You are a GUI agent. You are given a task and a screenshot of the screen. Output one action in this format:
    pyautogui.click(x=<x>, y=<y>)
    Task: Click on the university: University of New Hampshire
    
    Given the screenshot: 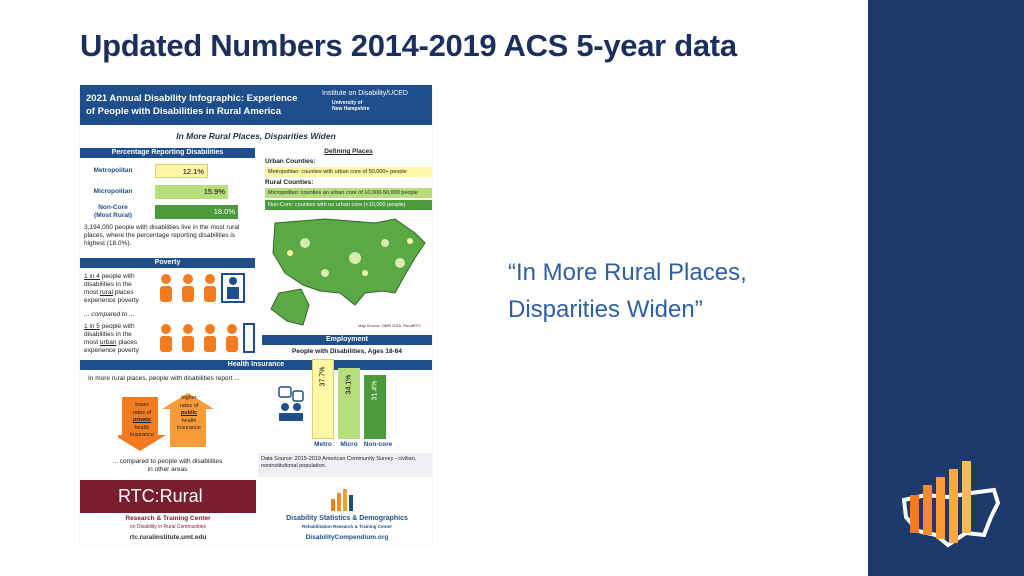 What is the action you would take?
    pyautogui.click(x=351, y=106)
    